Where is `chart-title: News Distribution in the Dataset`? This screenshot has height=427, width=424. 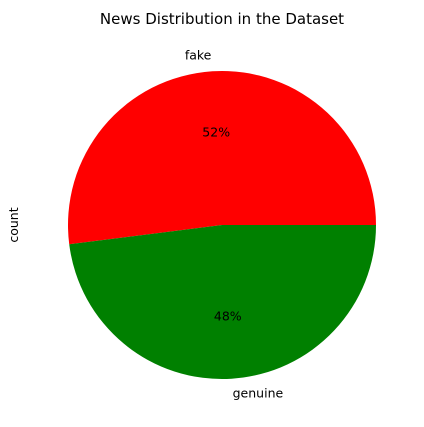 chart-title: News Distribution in the Dataset is located at coordinates (222, 19).